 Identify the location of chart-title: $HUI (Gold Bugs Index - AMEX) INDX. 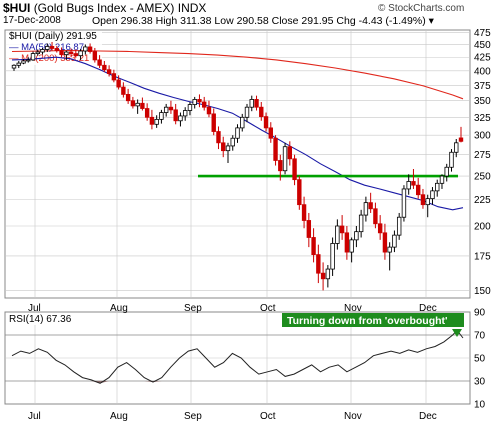
(104, 8).